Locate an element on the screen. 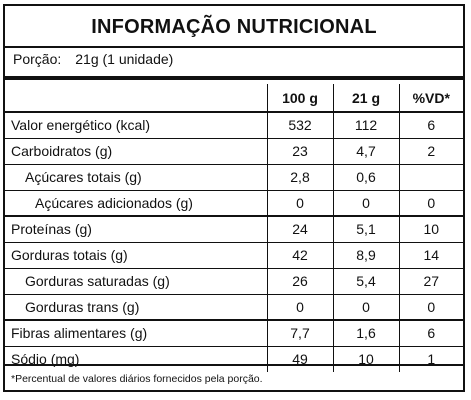 This screenshot has width=471, height=400. portion-label: Porção: is located at coordinates (37, 59).